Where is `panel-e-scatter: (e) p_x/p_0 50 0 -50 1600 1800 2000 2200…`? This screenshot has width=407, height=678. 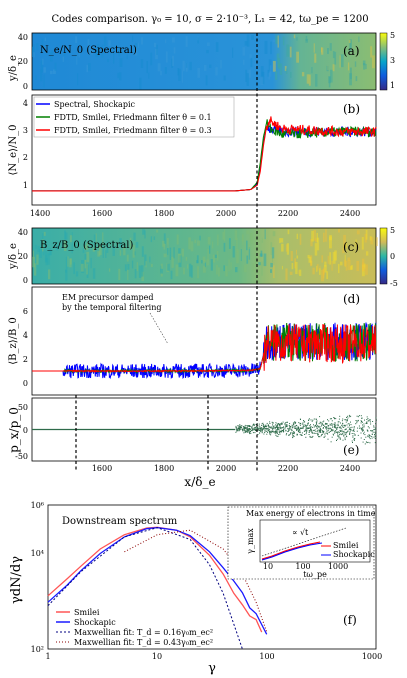
panel-e-scatter: (e) p_x/p_0 50 0 -50 1600 1800 2000 2200… is located at coordinates (192, 443).